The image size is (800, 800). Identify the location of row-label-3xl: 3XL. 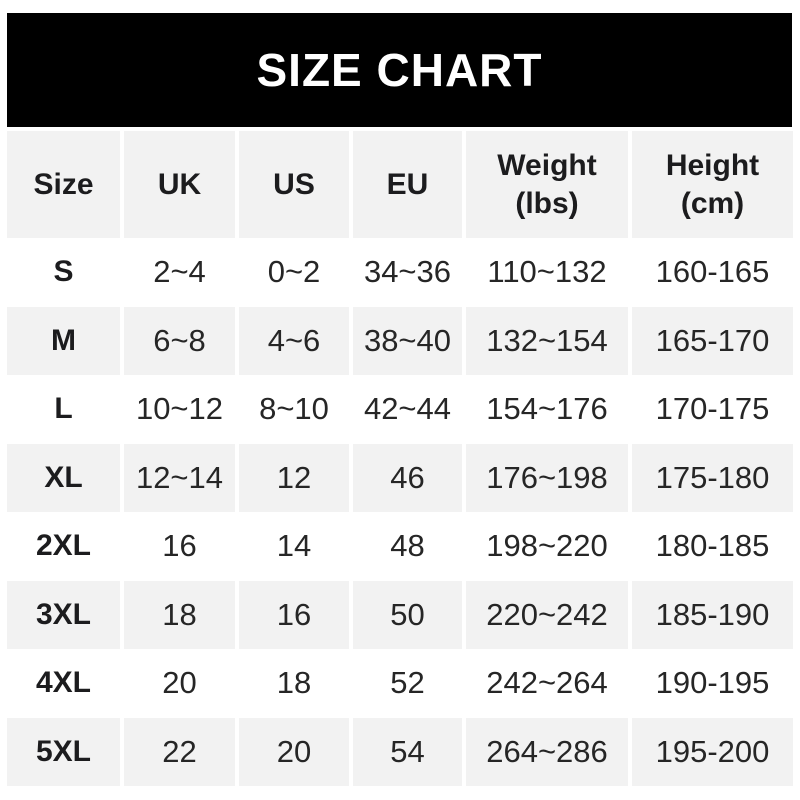
(63, 614).